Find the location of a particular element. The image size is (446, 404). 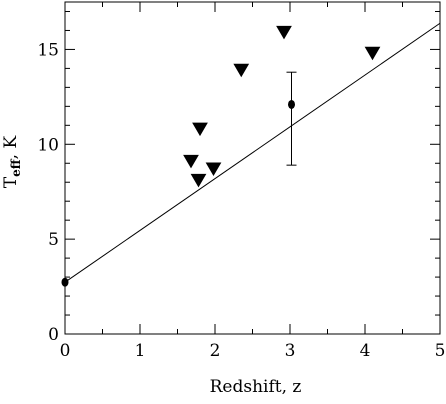

x-tick-label: 2 is located at coordinates (215, 351).